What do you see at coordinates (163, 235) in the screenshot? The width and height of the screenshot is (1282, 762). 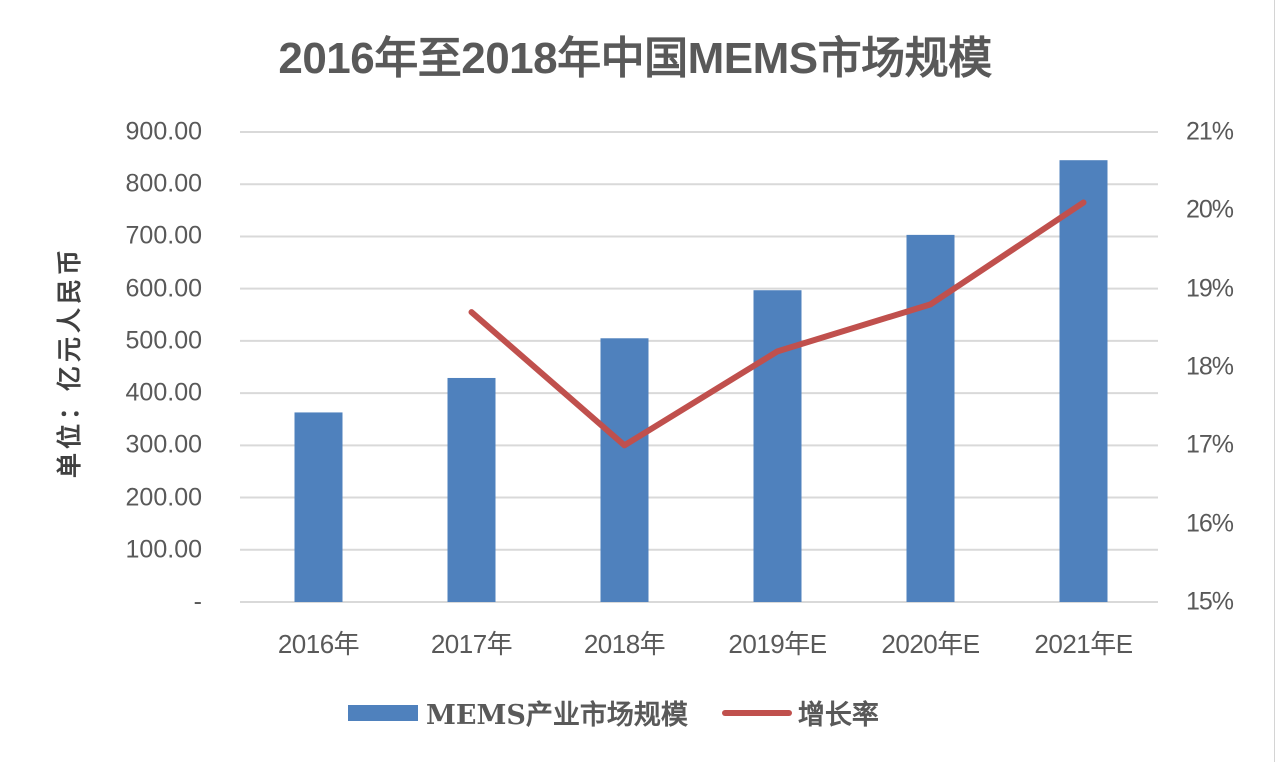 I see `left-axis-tick: 700.00` at bounding box center [163, 235].